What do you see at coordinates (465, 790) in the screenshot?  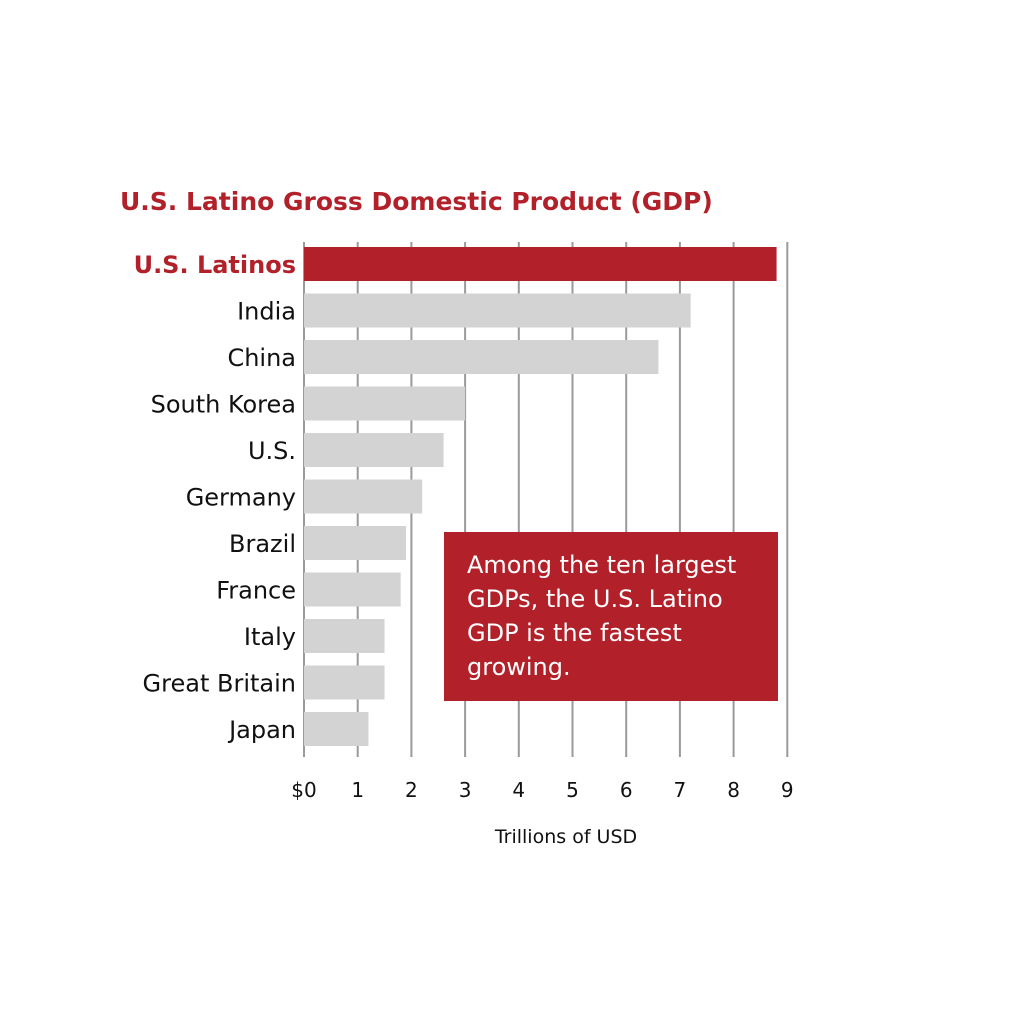 I see `x-tick-label: 3` at bounding box center [465, 790].